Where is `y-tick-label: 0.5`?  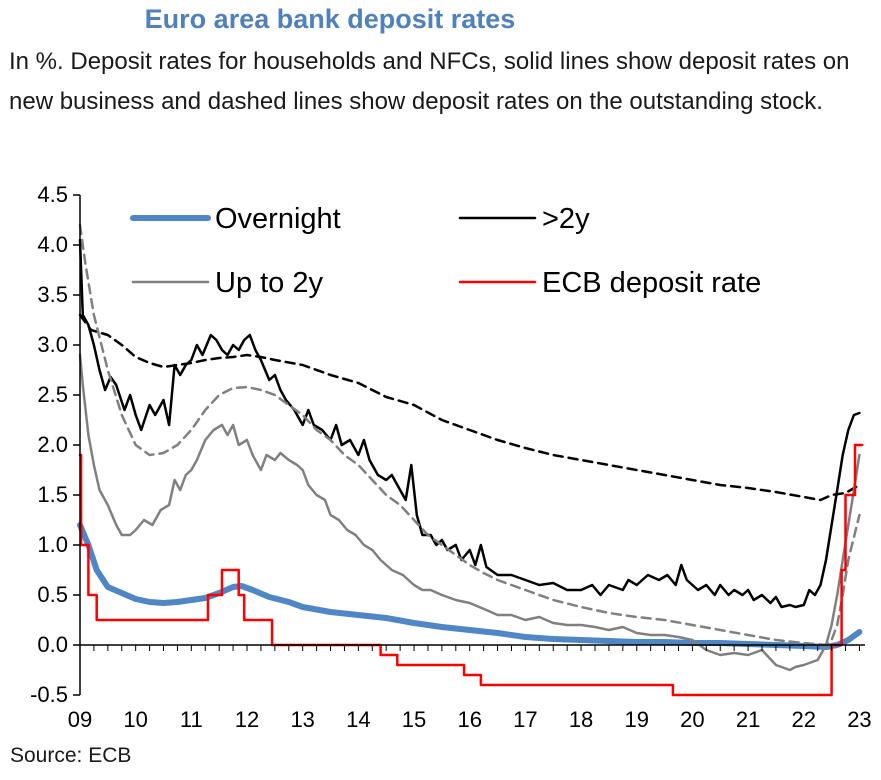
y-tick-label: 0.5 is located at coordinates (52, 594).